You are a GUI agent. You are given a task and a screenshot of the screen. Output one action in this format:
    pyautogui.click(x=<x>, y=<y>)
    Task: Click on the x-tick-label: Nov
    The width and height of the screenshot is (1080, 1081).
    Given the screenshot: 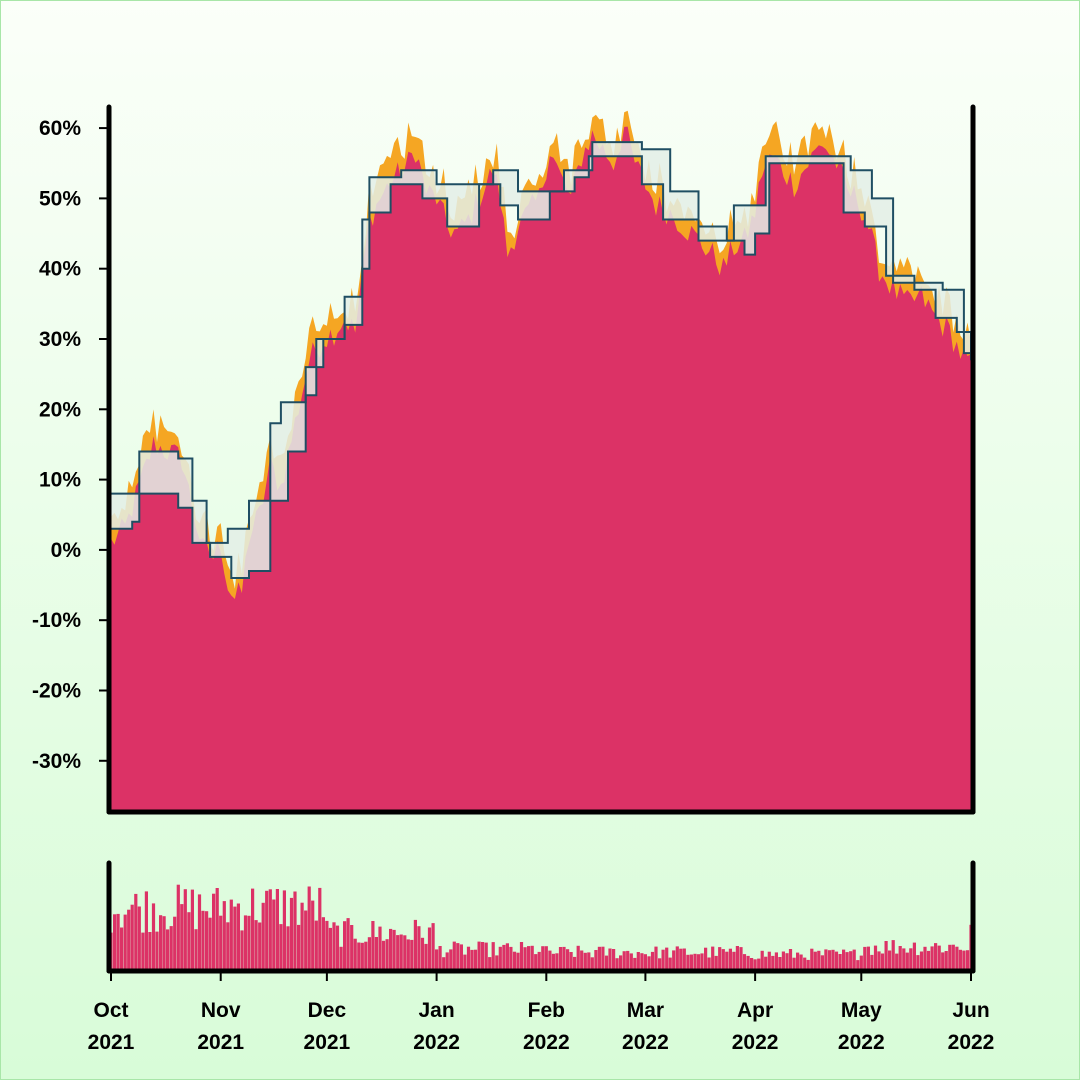 What is the action you would take?
    pyautogui.click(x=221, y=1010)
    